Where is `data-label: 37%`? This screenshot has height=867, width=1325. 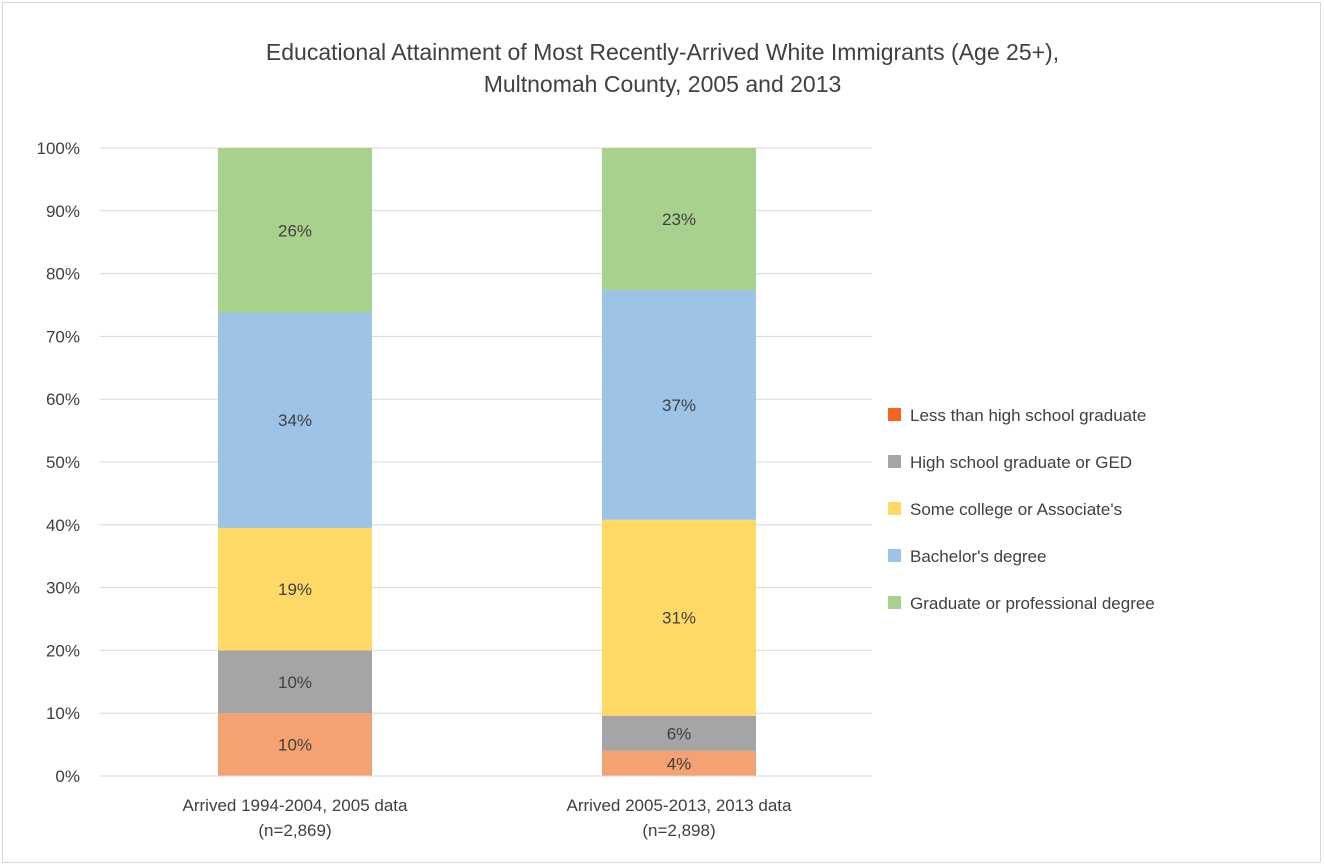
data-label: 37% is located at coordinates (679, 405).